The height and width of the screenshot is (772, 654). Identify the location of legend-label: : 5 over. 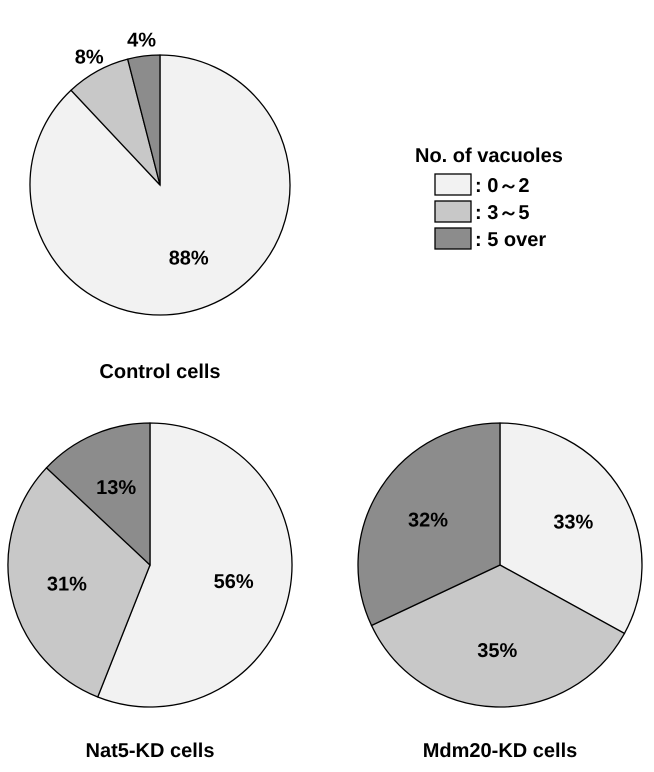
(510, 240).